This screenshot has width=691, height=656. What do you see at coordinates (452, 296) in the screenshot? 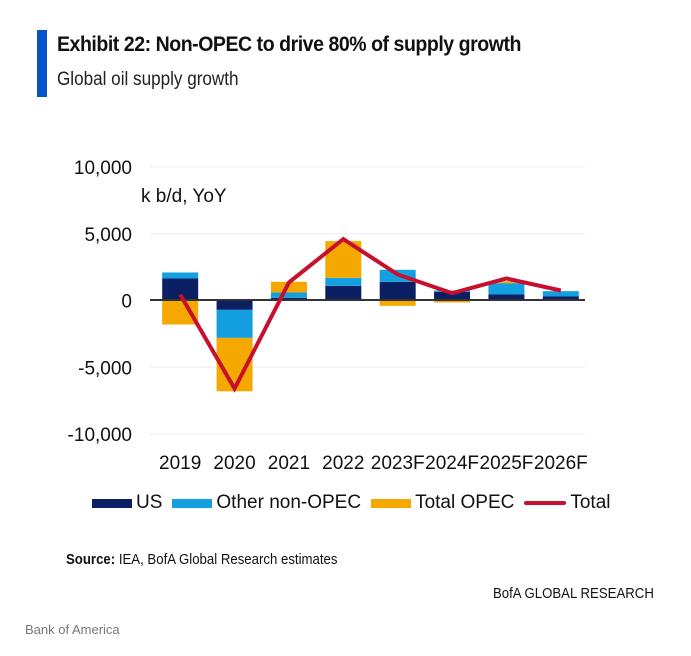
I see `bar-us-2024f` at bounding box center [452, 296].